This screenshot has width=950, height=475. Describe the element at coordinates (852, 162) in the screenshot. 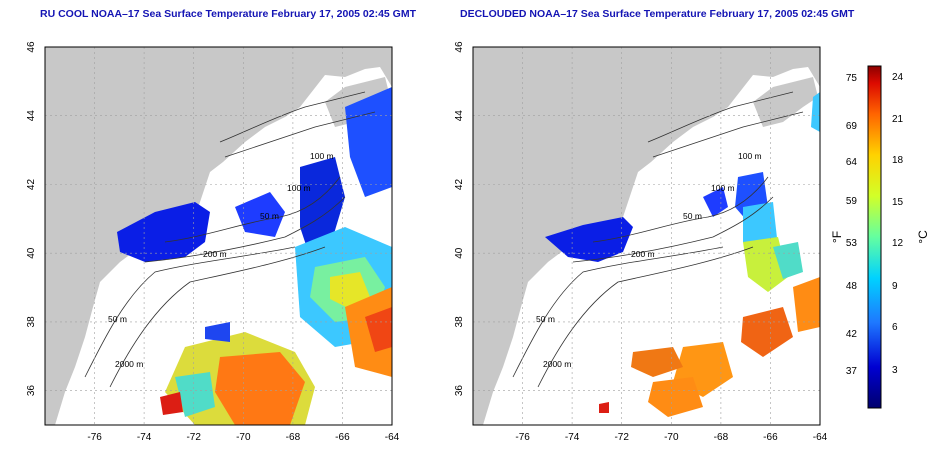

I see `f-tick: 64` at that location.